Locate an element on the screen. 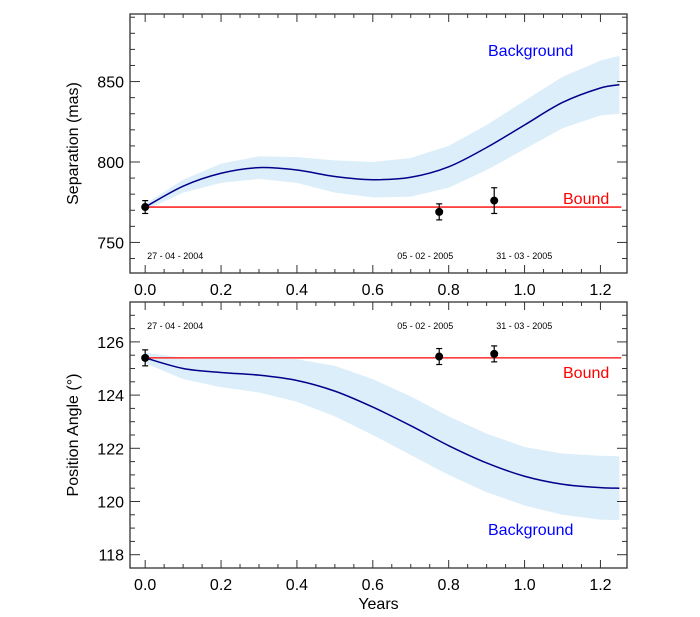  y-tick-label: 120 is located at coordinates (110, 503).